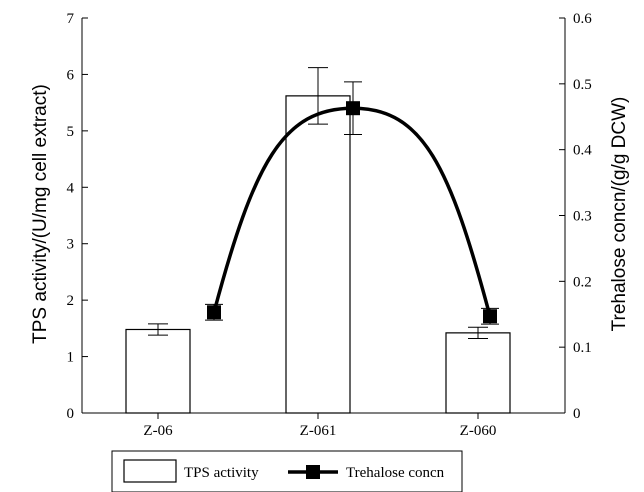 The width and height of the screenshot is (644, 492). I want to click on y-right-tick-label: 0, so click(577, 414).